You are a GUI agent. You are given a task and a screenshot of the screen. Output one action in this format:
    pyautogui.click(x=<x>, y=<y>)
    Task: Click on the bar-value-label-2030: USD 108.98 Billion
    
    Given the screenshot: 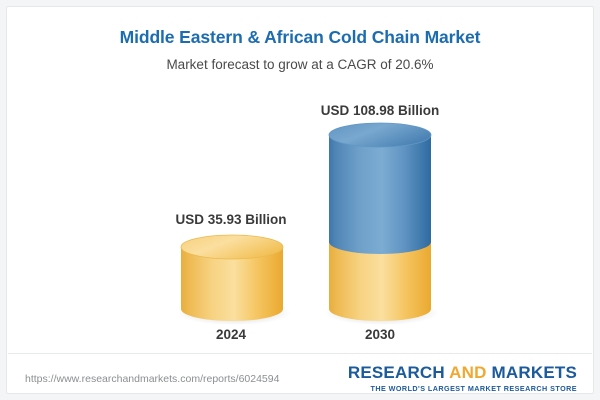 What is the action you would take?
    pyautogui.click(x=380, y=110)
    